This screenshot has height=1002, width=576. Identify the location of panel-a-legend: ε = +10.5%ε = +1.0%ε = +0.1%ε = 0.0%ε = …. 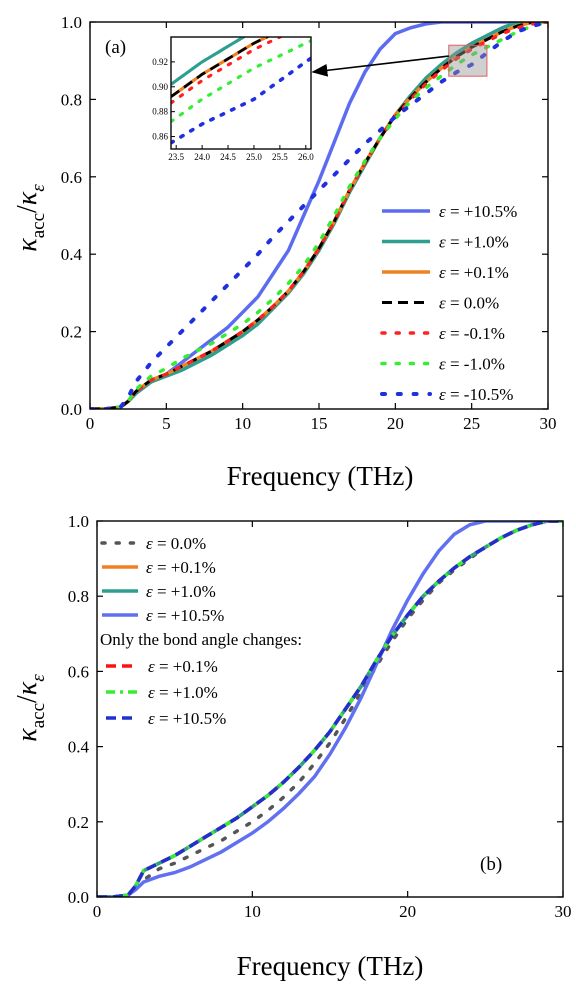
(448, 303).